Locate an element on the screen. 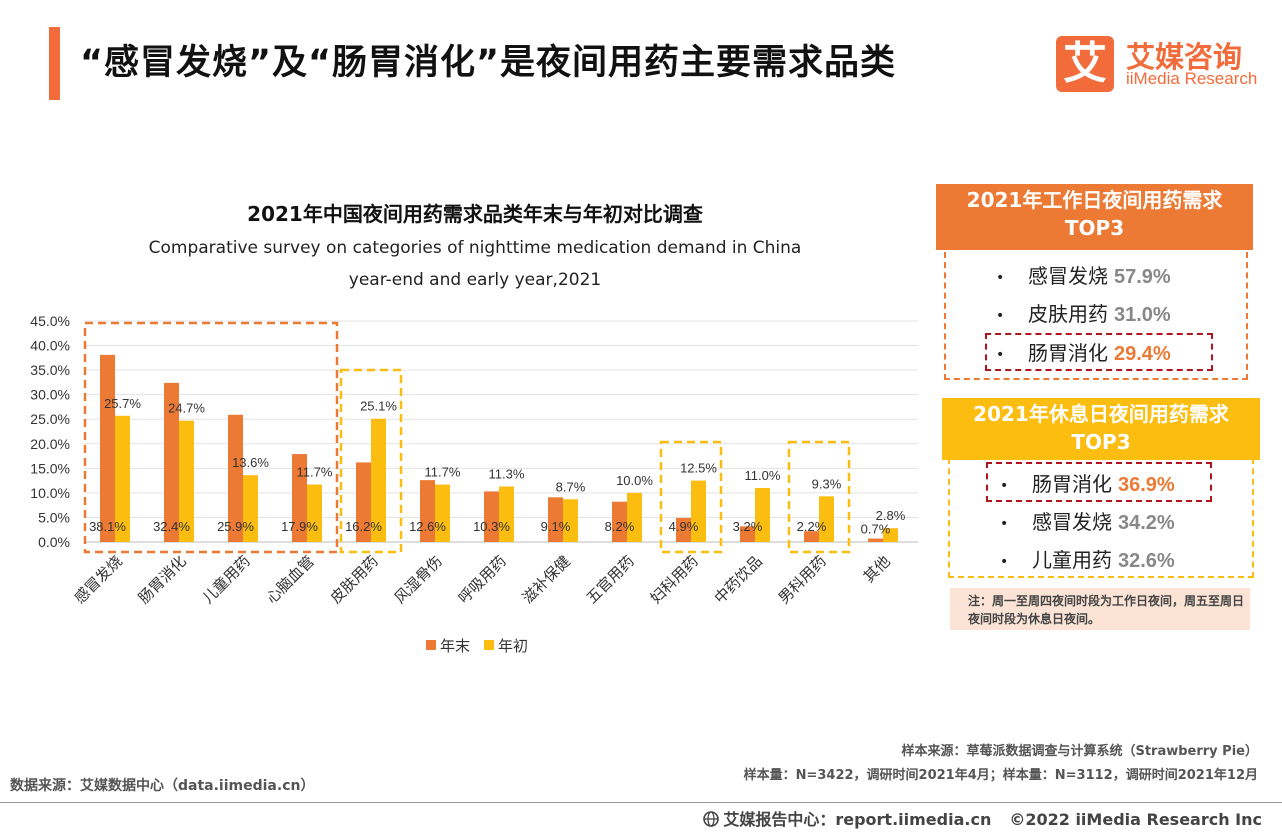 The image size is (1282, 832). iimedia-logo: 艾 艾媒咨询 iiMedia Research is located at coordinates (1161, 65).